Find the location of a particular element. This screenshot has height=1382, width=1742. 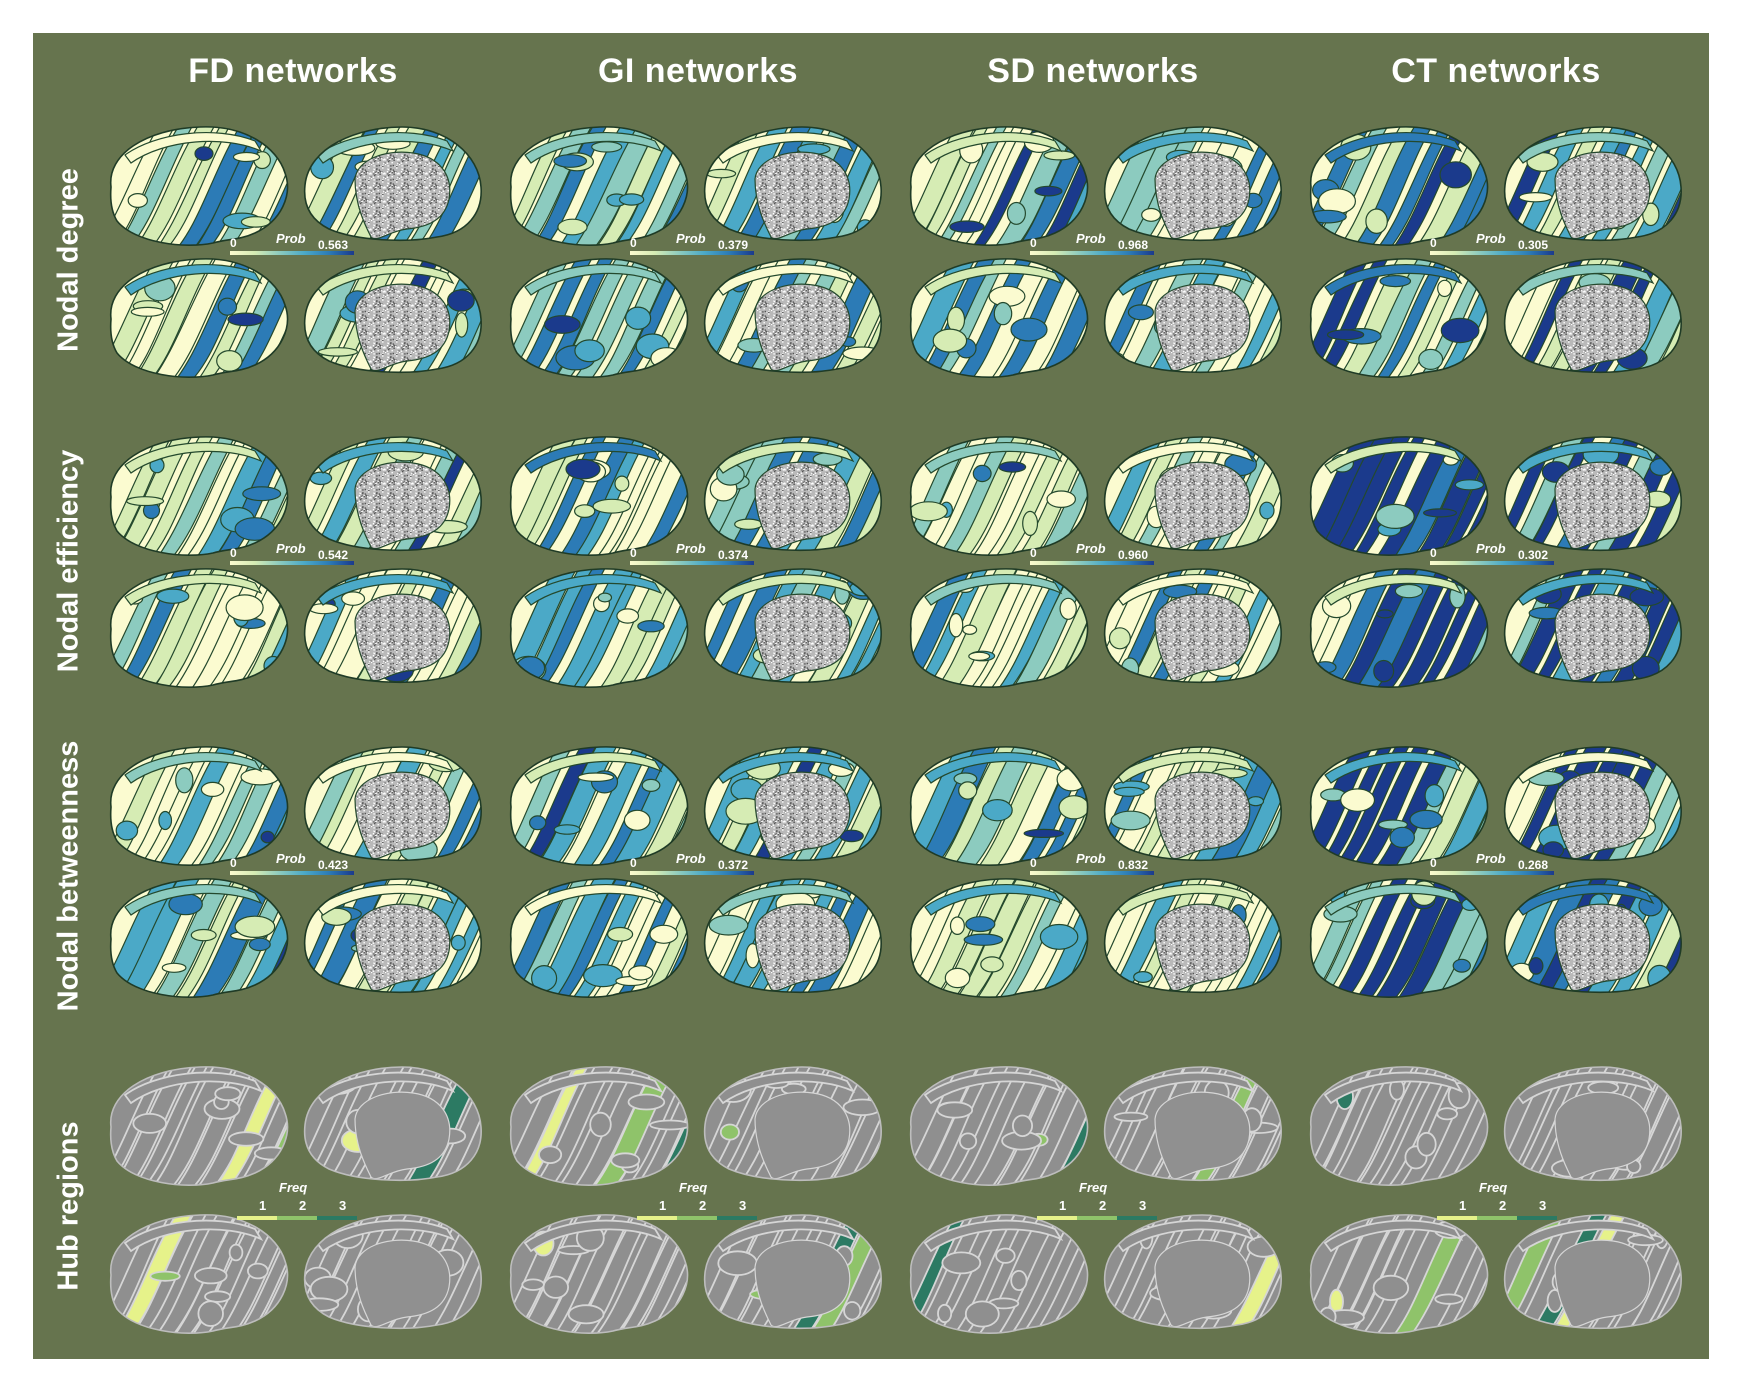

column-title-gi: GI networks is located at coordinates (698, 71).